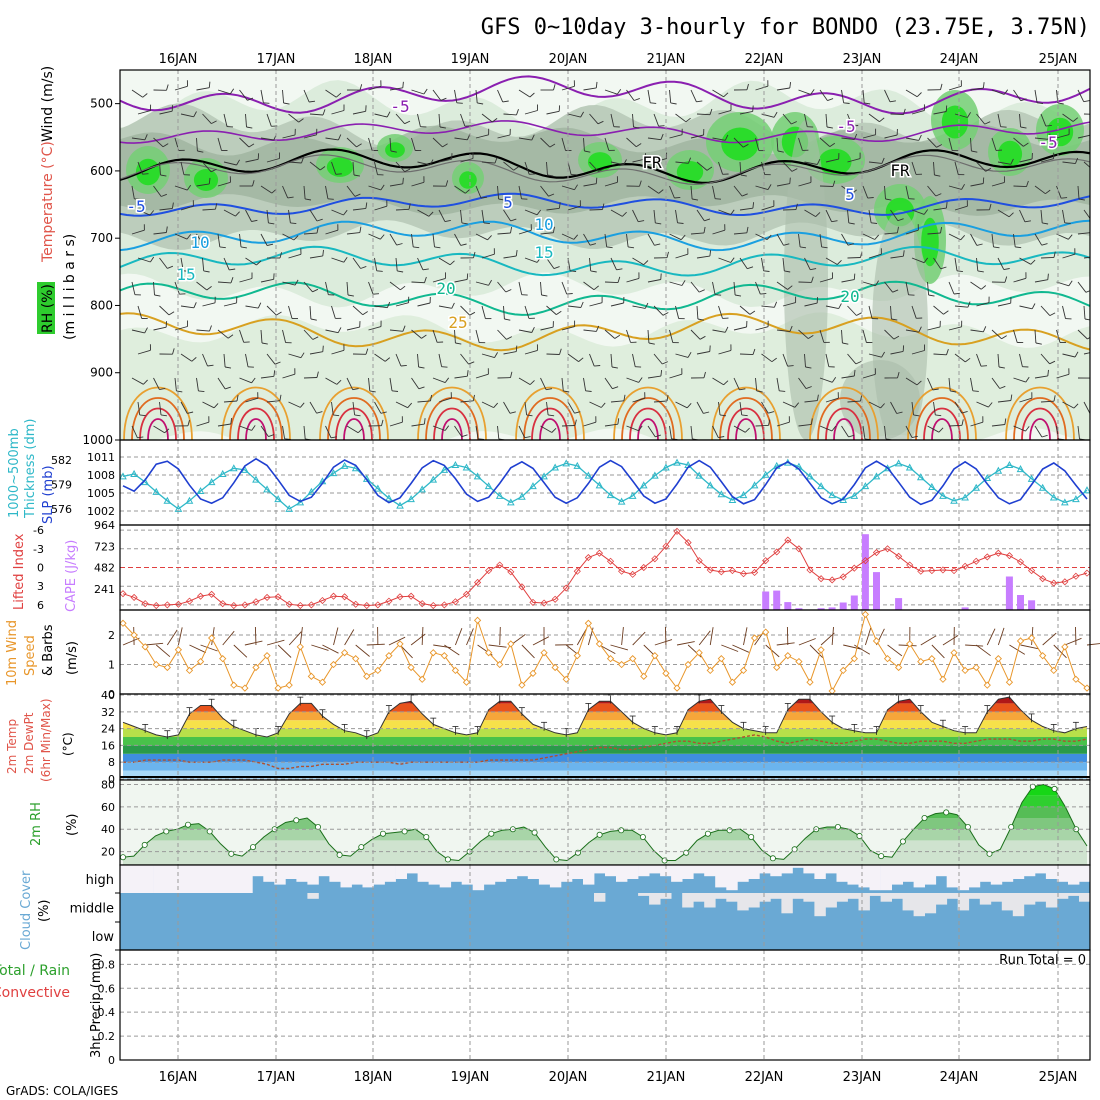 Image resolution: width=1100 pixels, height=1100 pixels. What do you see at coordinates (40, 741) in the screenshot?
I see `temp-axis-title: 2m Temp 2m DewPt (6hr Min/Max) (°C)` at bounding box center [40, 741].